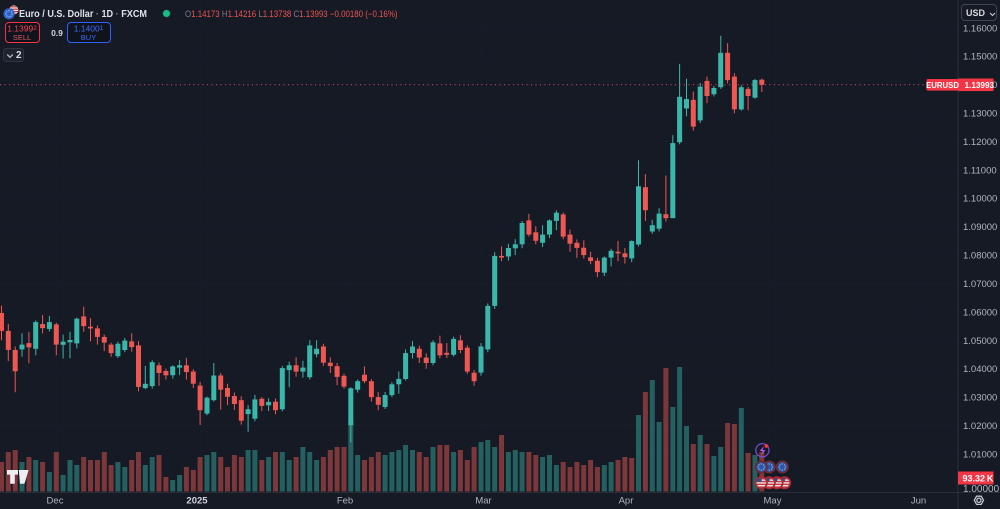 This screenshot has height=509, width=1000. What do you see at coordinates (980, 142) in the screenshot?
I see `svg-text: 1.12000` at bounding box center [980, 142].